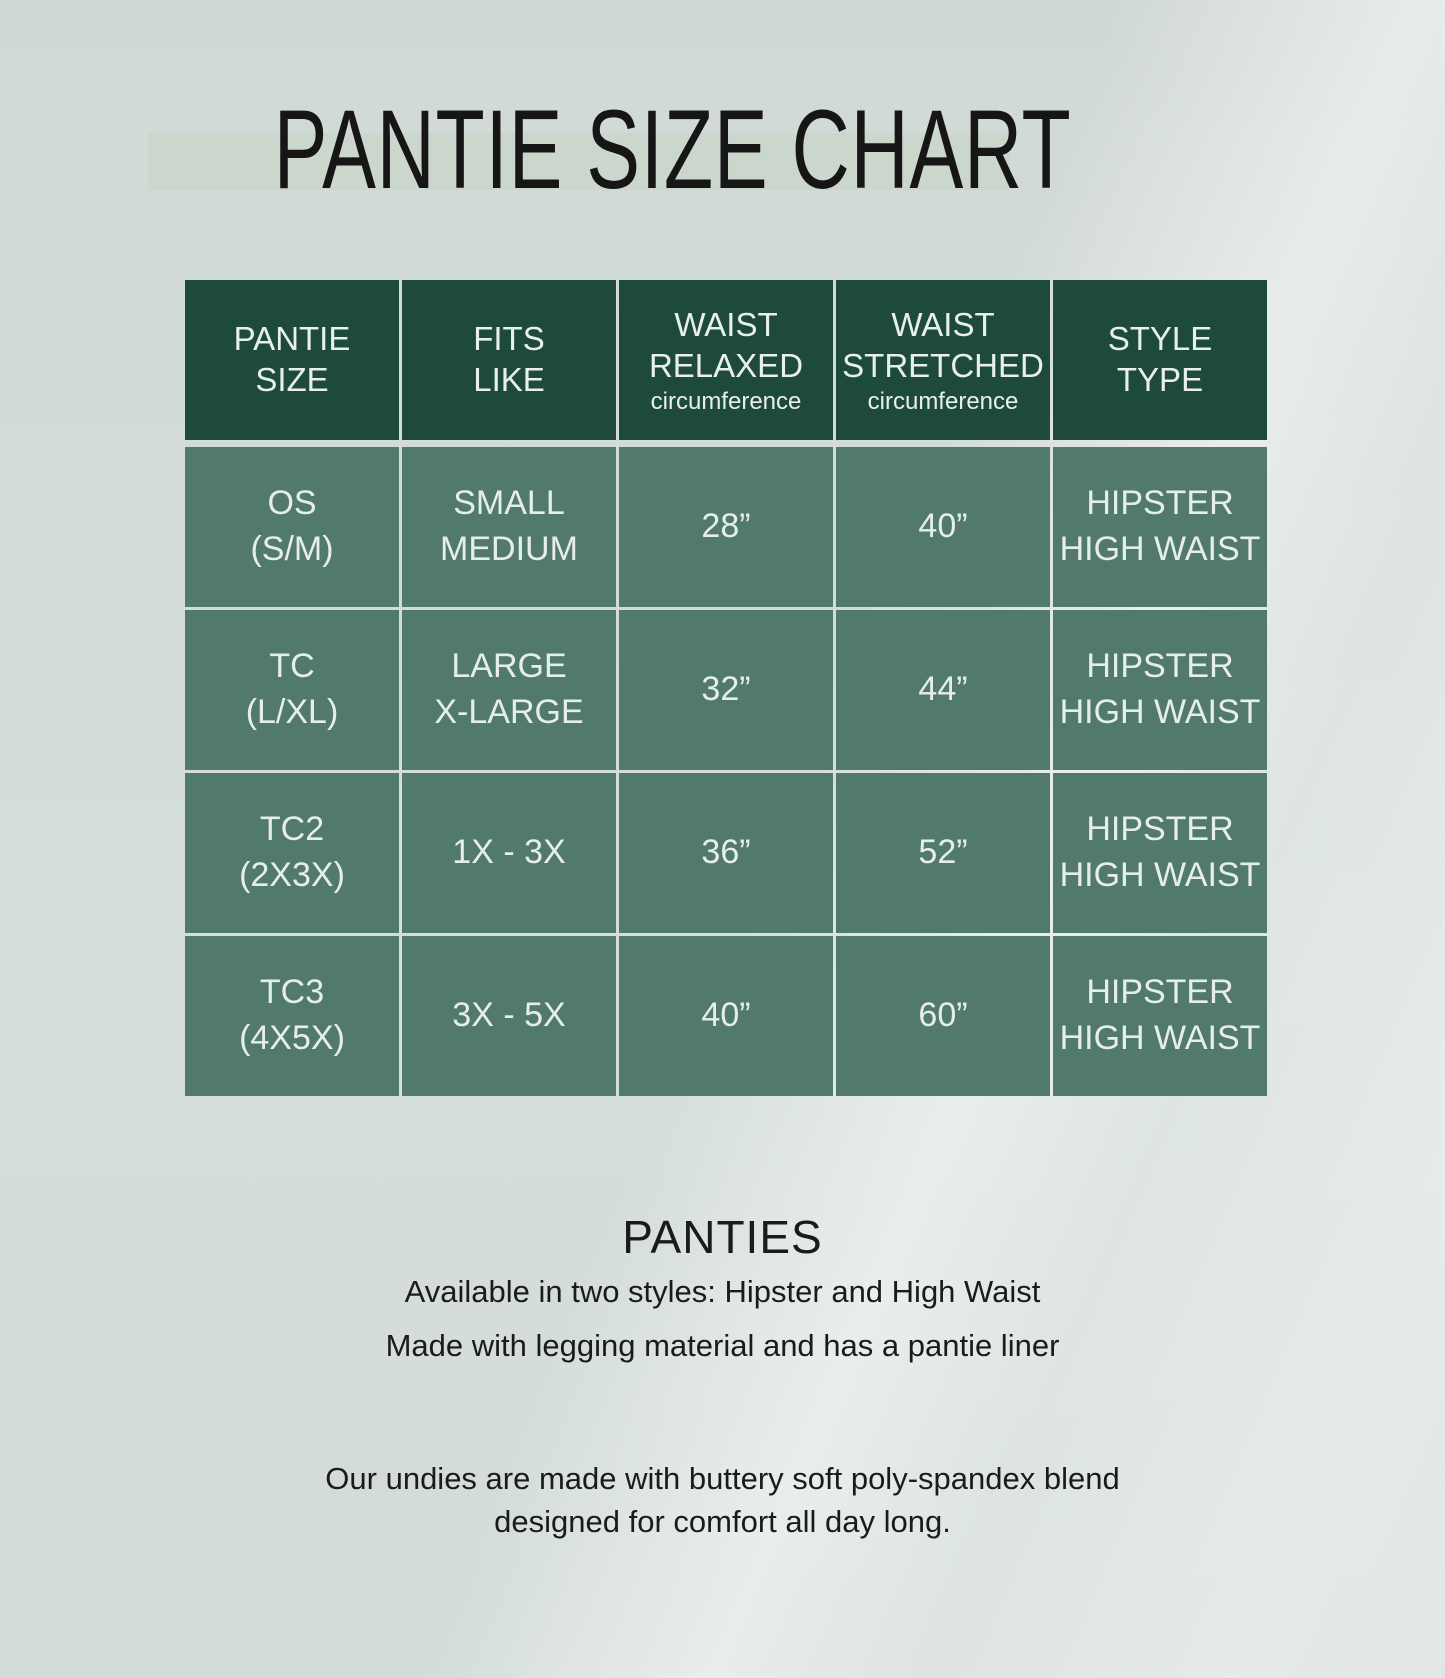 The width and height of the screenshot is (1445, 1678). I want to click on column-header-label: FITS LIKE, so click(509, 358).